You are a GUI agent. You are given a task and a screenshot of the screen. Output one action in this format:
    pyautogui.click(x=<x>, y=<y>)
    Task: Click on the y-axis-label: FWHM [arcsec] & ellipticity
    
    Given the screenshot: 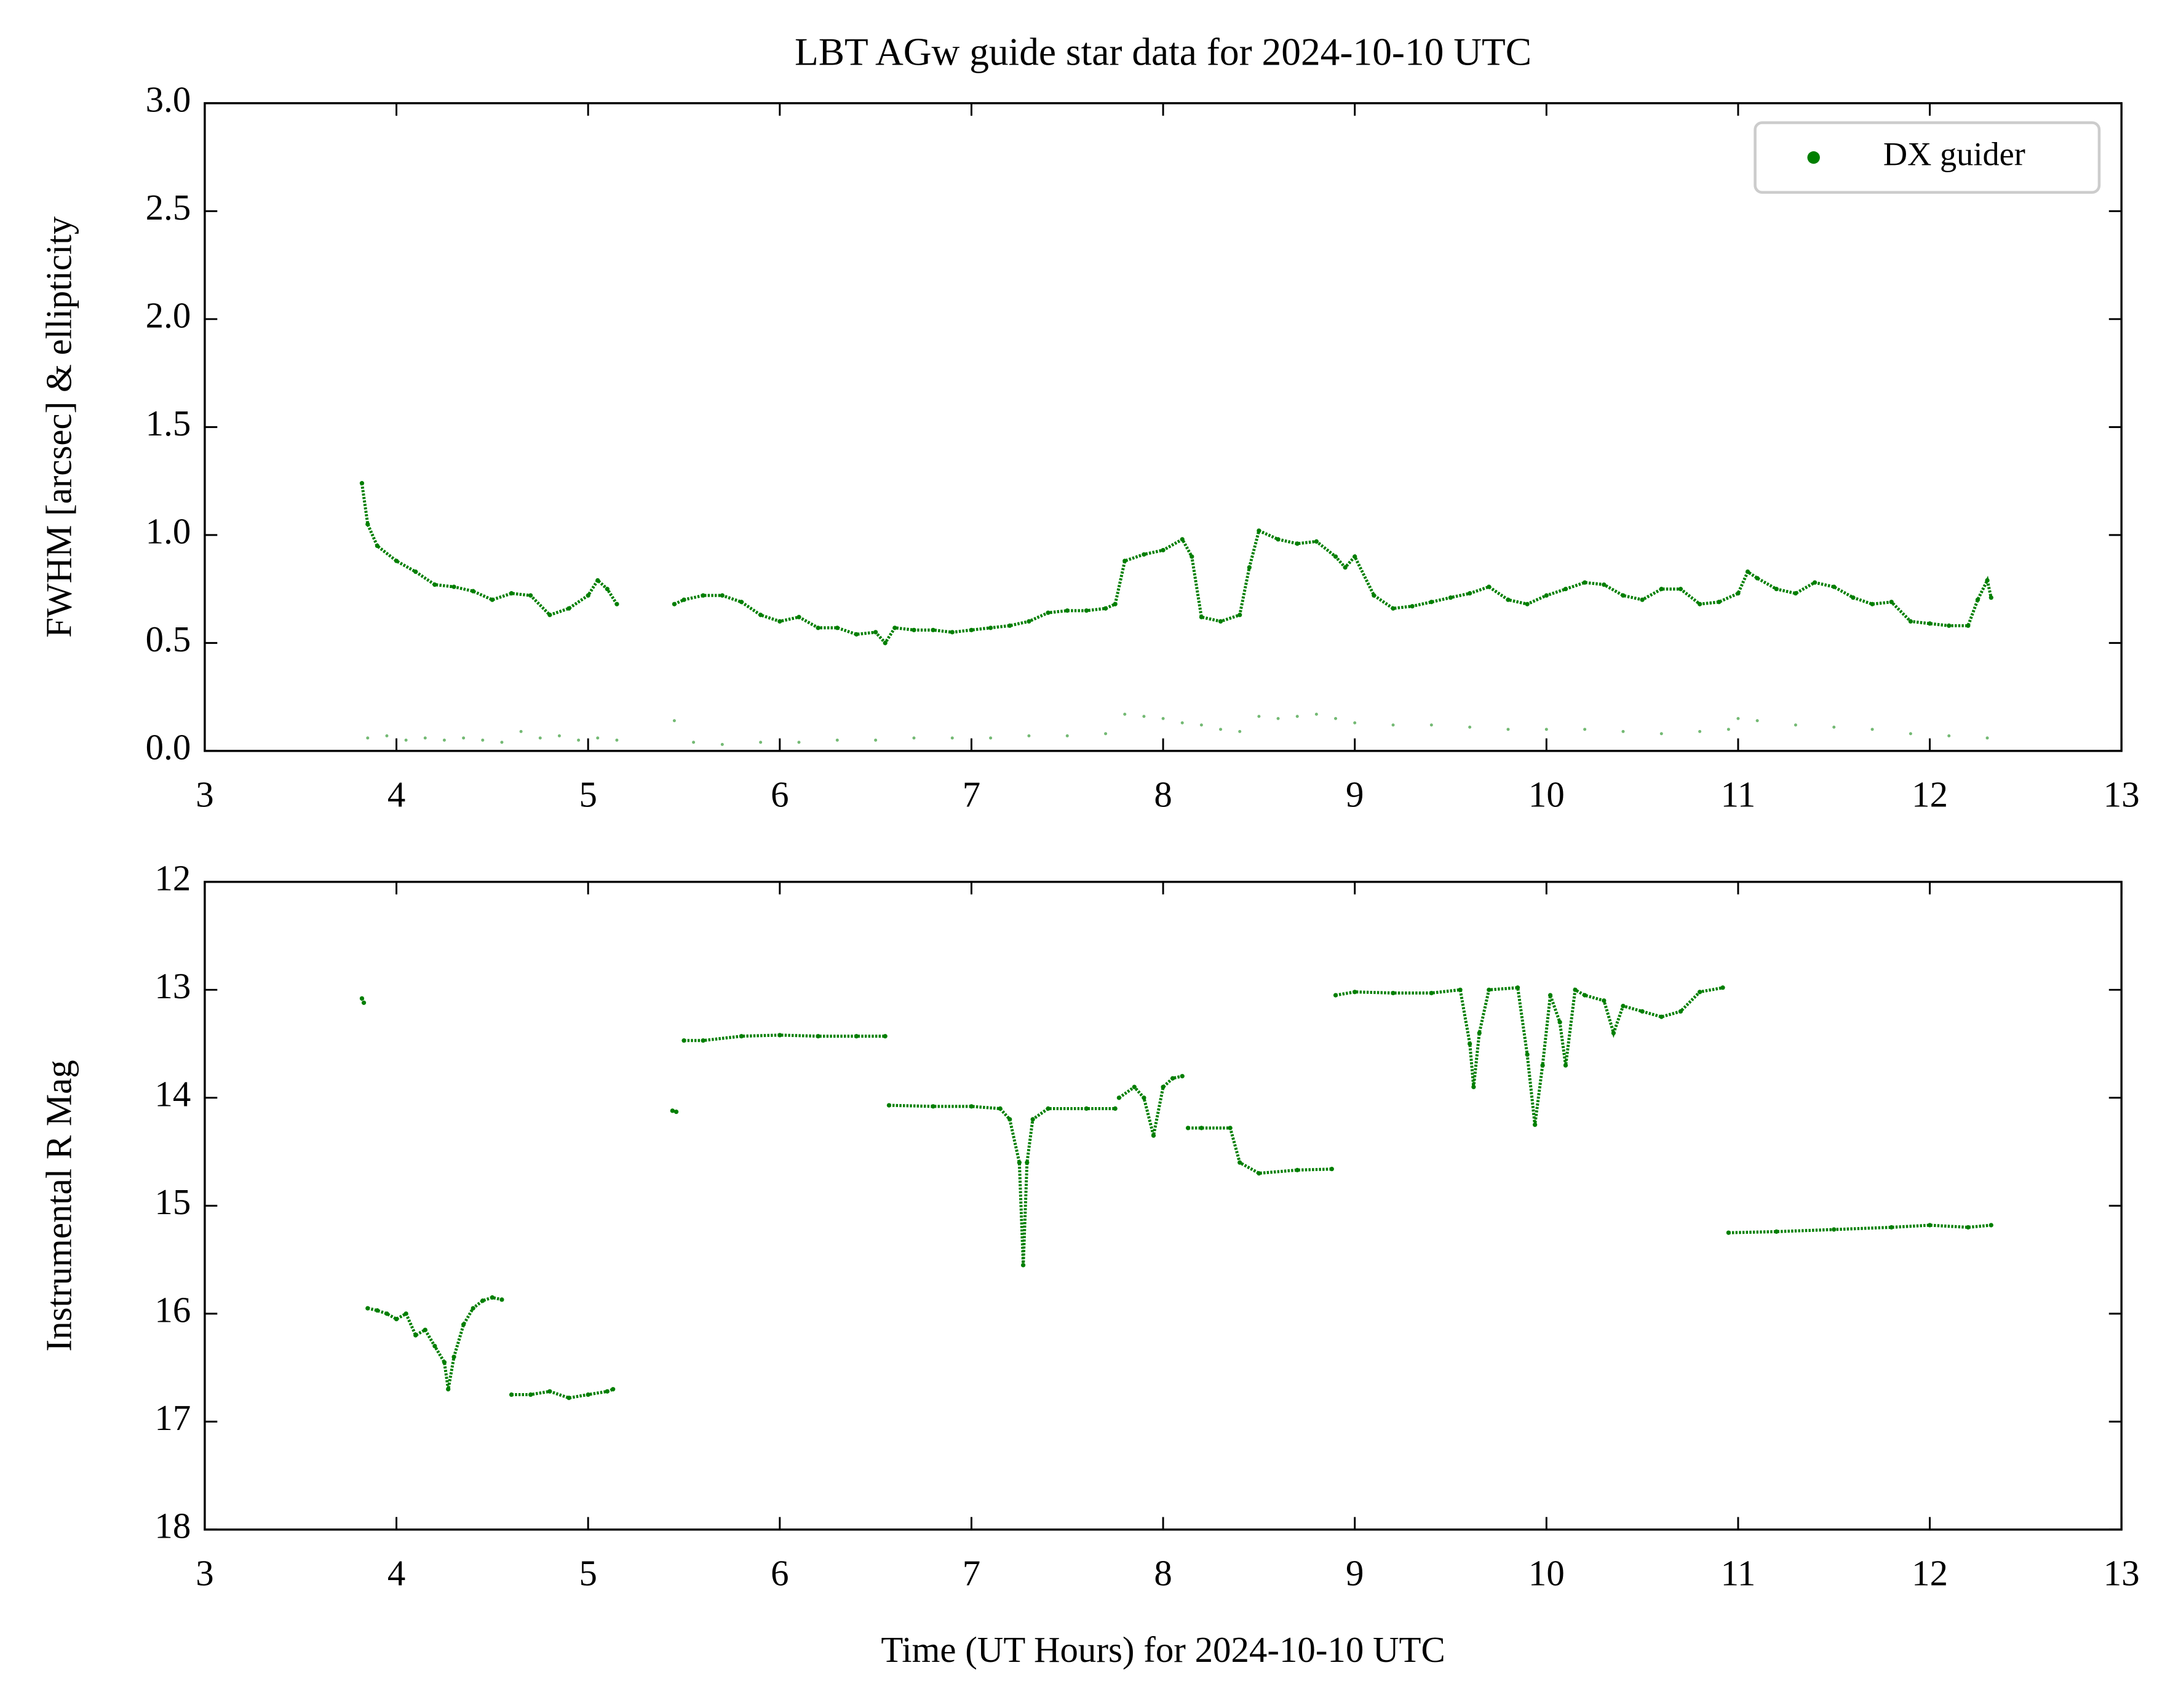 What is the action you would take?
    pyautogui.click(x=59, y=427)
    